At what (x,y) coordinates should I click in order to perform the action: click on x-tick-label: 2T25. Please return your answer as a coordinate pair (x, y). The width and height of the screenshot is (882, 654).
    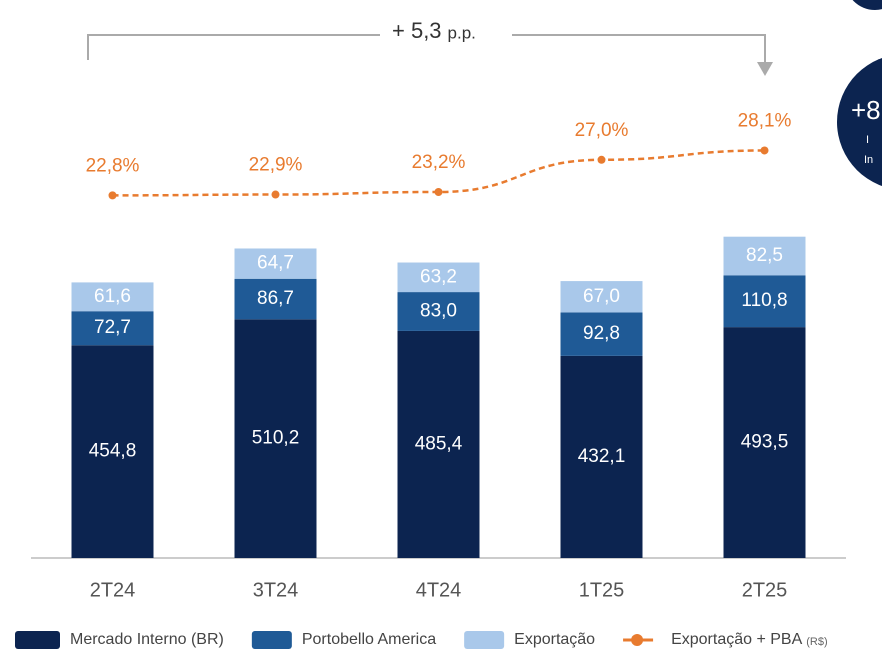
    Looking at the image, I should click on (765, 590).